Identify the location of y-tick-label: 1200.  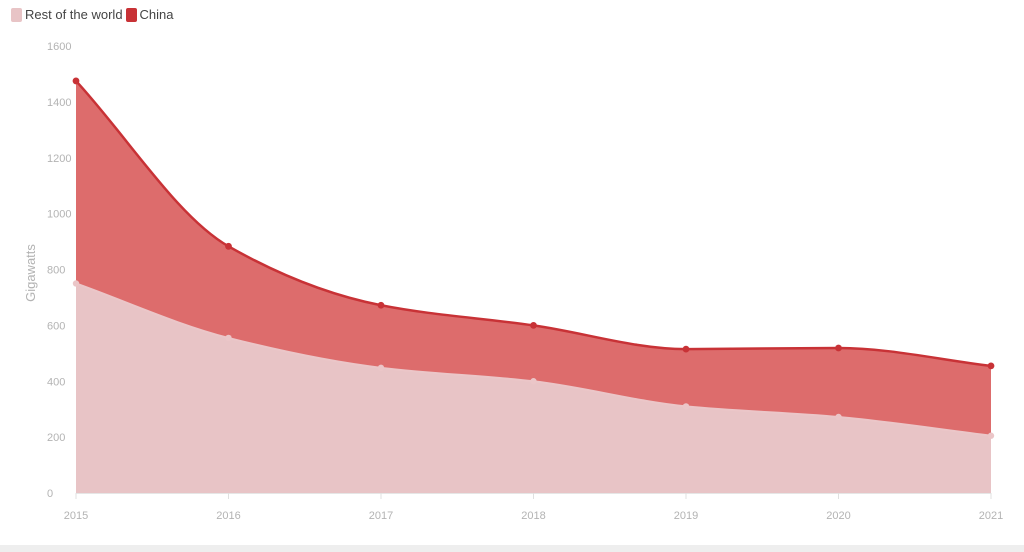
(59, 159).